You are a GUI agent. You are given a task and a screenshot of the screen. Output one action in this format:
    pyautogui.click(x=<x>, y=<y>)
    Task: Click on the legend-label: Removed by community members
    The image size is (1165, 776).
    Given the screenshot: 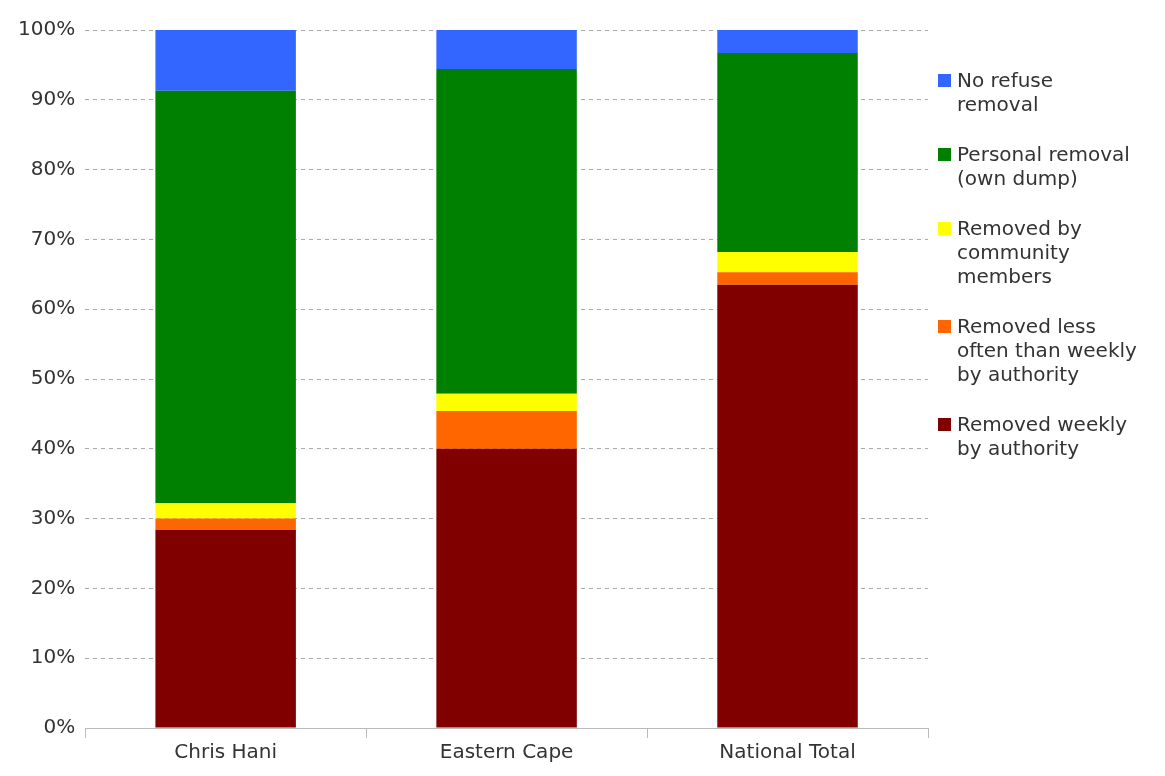 What is the action you would take?
    pyautogui.click(x=1020, y=252)
    